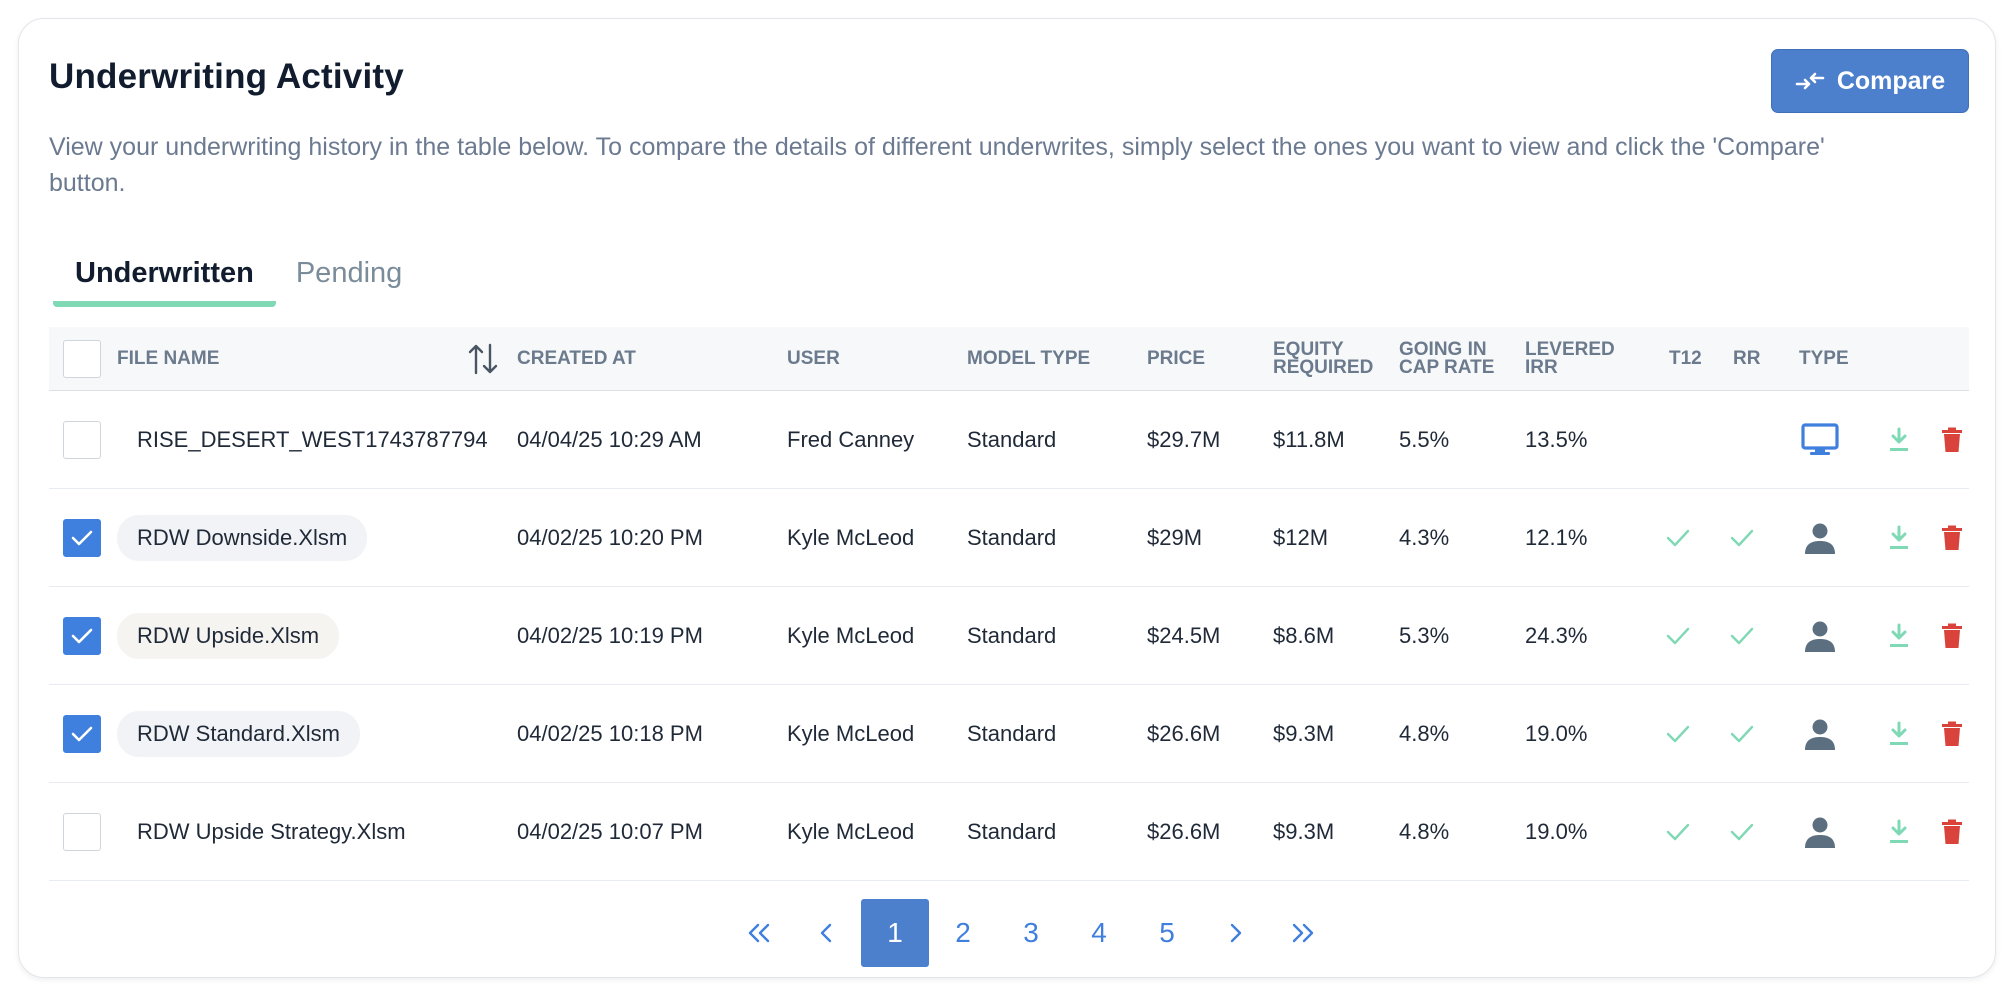 This screenshot has height=996, width=2008. What do you see at coordinates (1810, 81) in the screenshot?
I see `compare-arrows-icon` at bounding box center [1810, 81].